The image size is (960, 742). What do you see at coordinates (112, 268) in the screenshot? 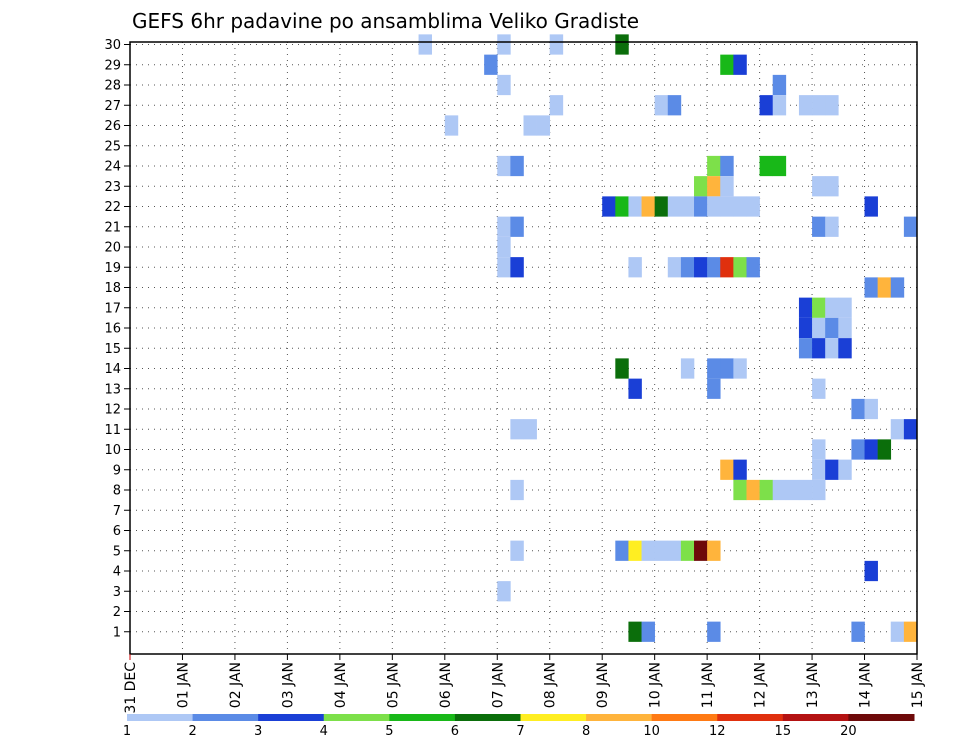
I see `y-tick-label: 19` at bounding box center [112, 268].